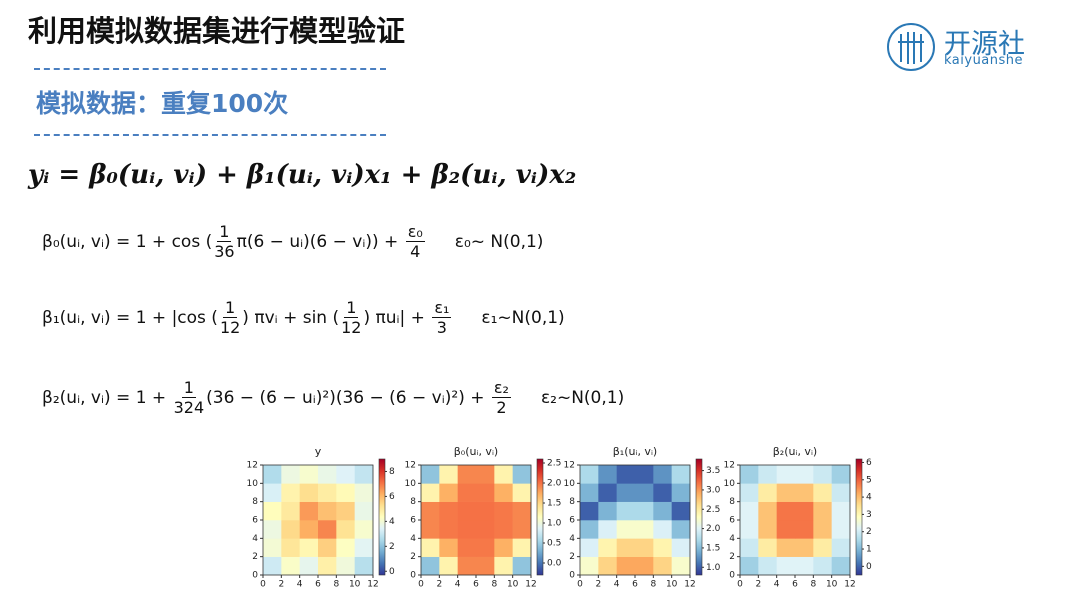 This screenshot has width=1080, height=595. I want to click on y-tick-label: 12, so click(410, 466).